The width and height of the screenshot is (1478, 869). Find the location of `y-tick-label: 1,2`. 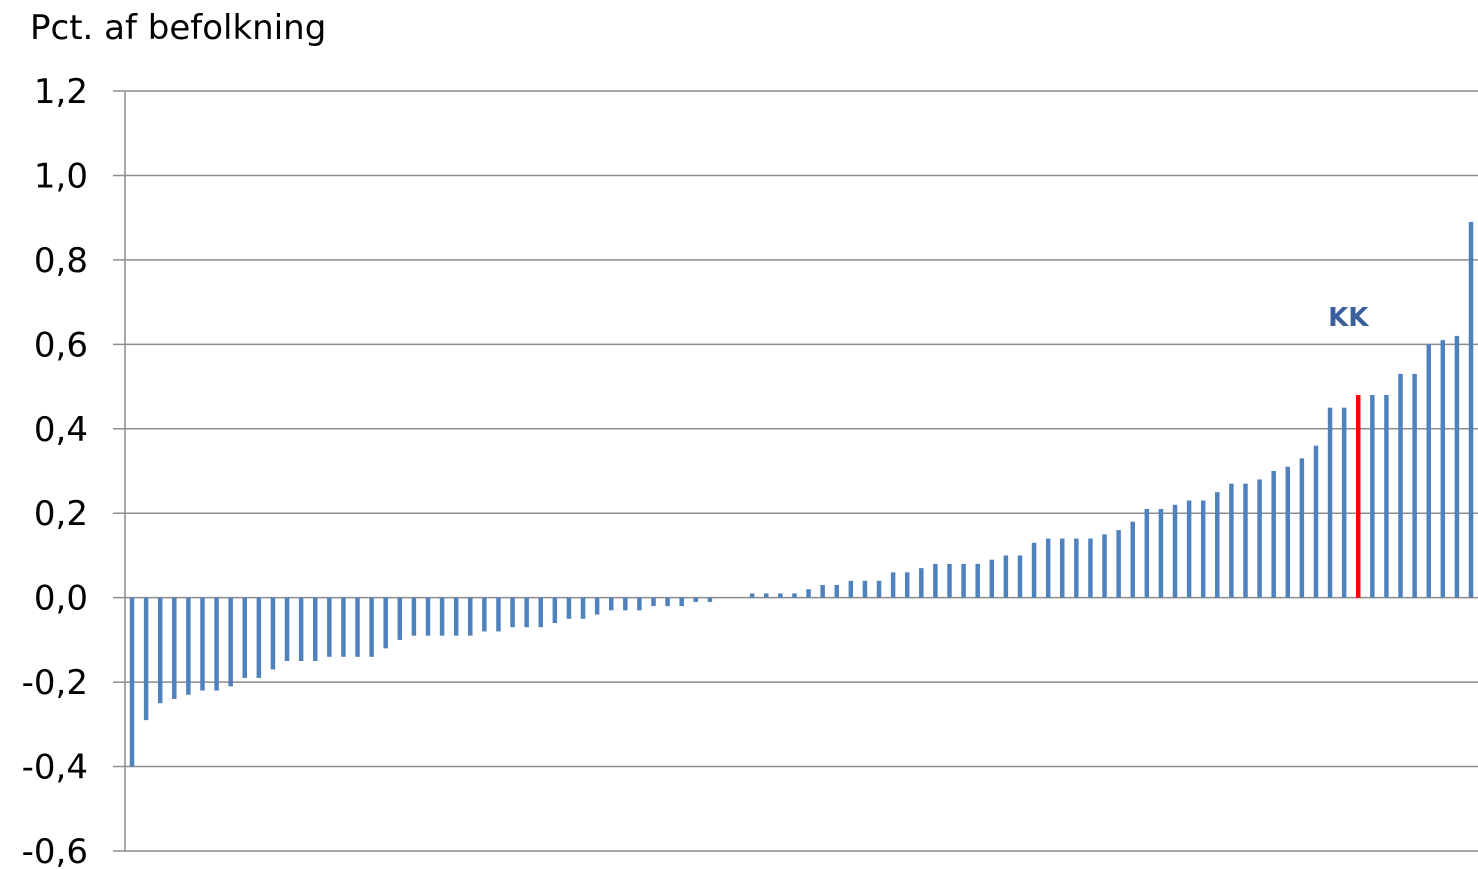

y-tick-label: 1,2 is located at coordinates (61, 92).